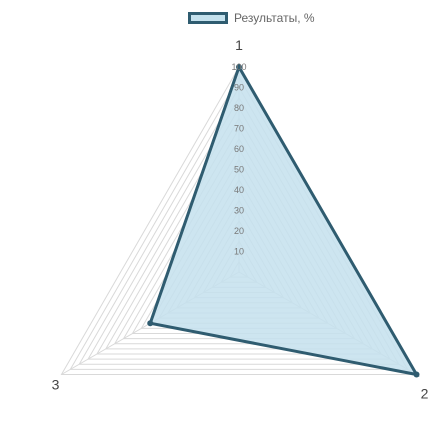  Describe the element at coordinates (425, 394) in the screenshot. I see `category-label: 2` at that location.